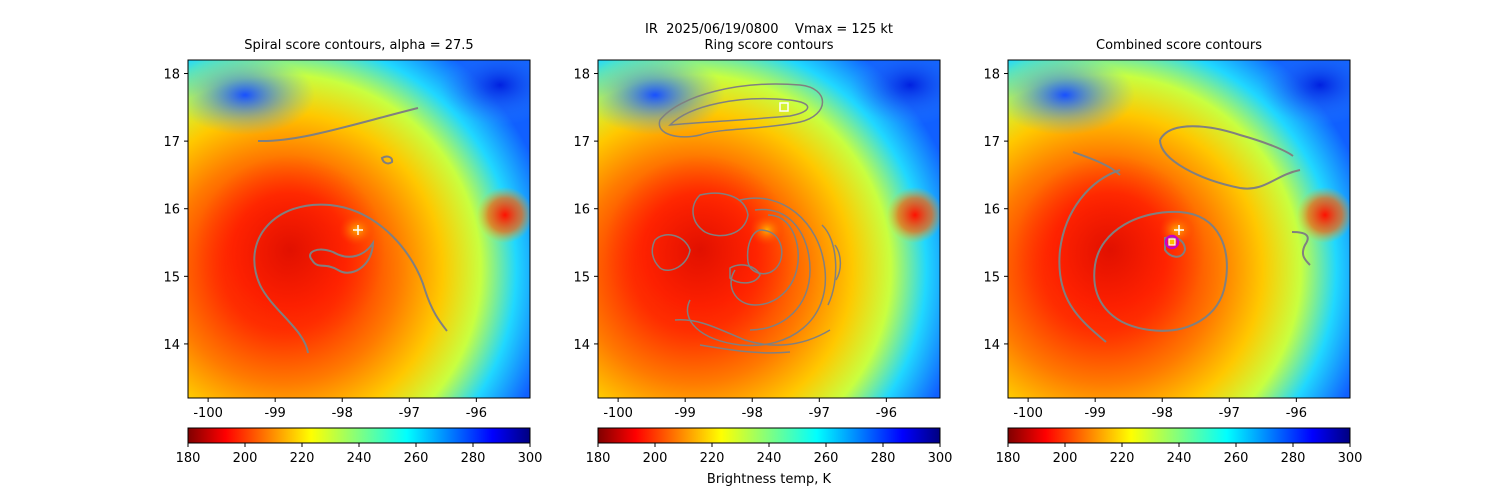 This screenshot has width=1500, height=500. What do you see at coordinates (1179, 45) in the screenshot?
I see `panel-3-title: Combined score contours` at bounding box center [1179, 45].